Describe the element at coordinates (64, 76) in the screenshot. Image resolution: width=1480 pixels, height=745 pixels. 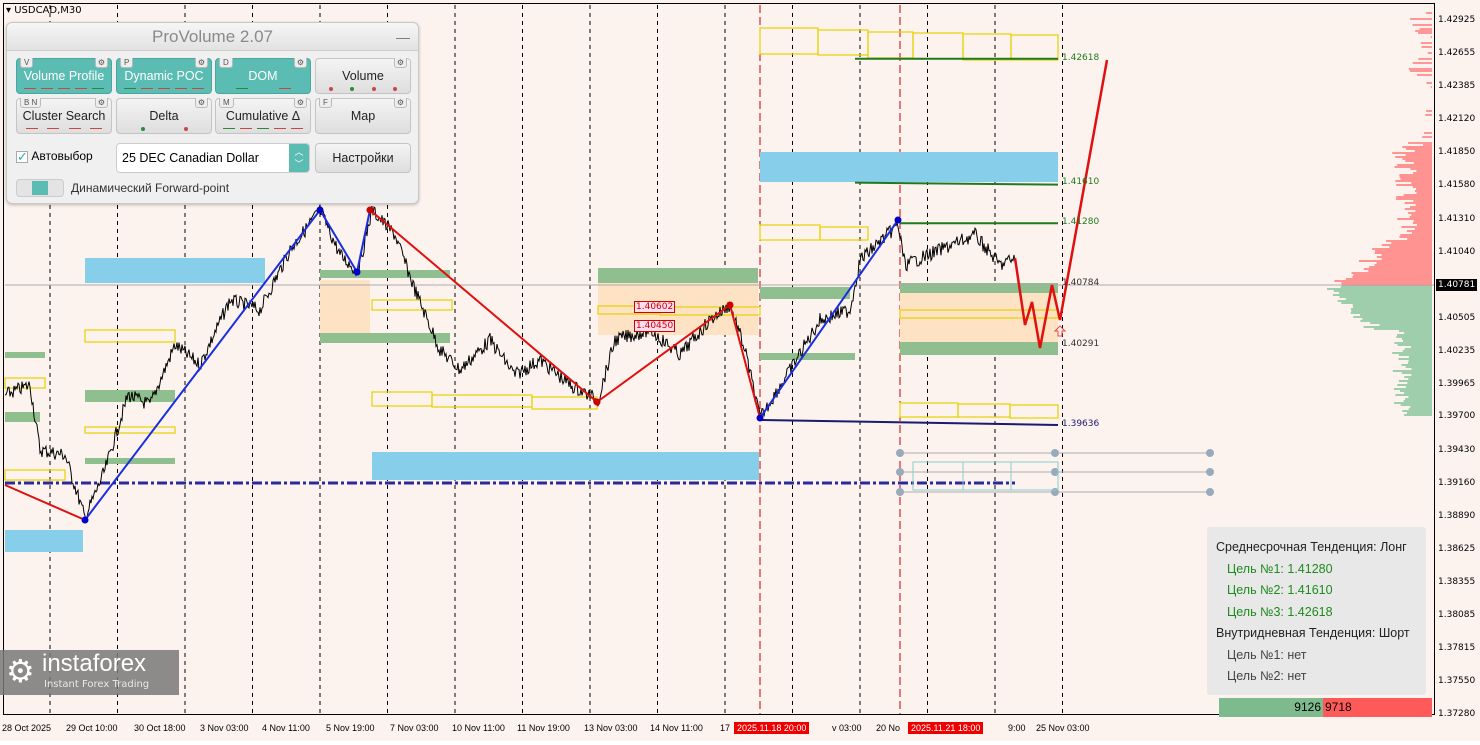
I see `button-volume-profile: V ⚙ Volume Profile` at that location.